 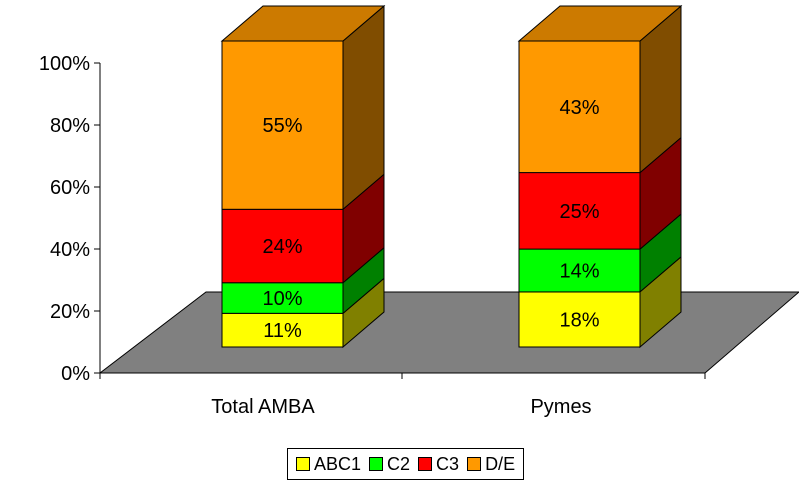 I want to click on legend-label: C2, so click(x=399, y=463).